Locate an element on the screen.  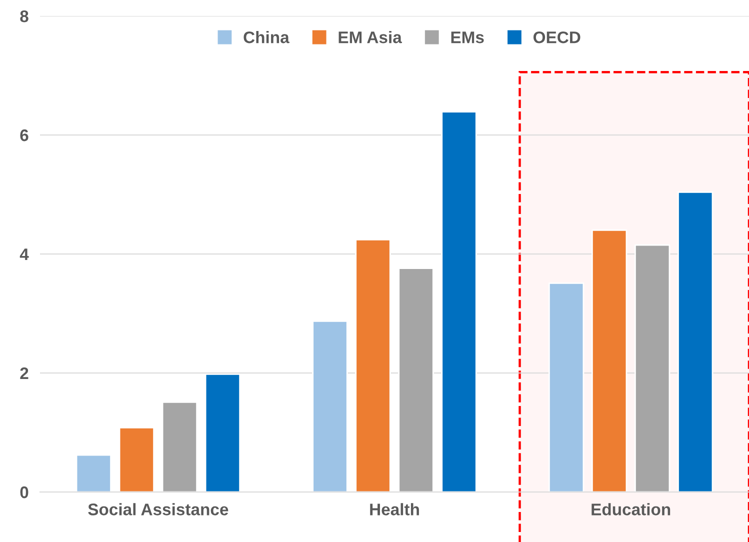
legend-label: EMs is located at coordinates (467, 38).